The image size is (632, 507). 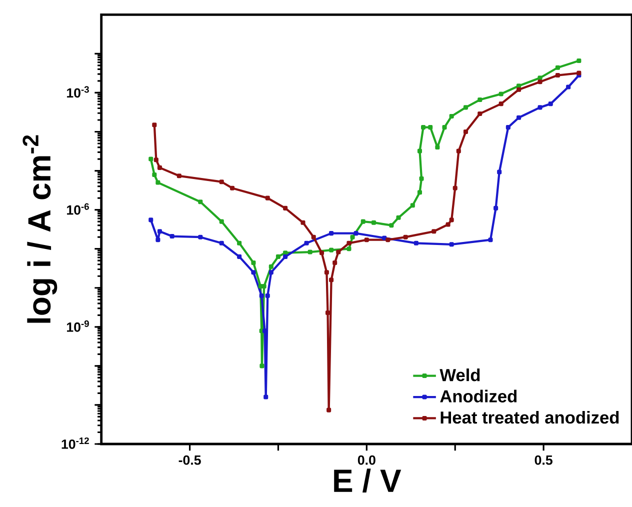 What do you see at coordinates (78, 92) in the screenshot?
I see `y-tick-label: 10$^{-3}$` at bounding box center [78, 92].